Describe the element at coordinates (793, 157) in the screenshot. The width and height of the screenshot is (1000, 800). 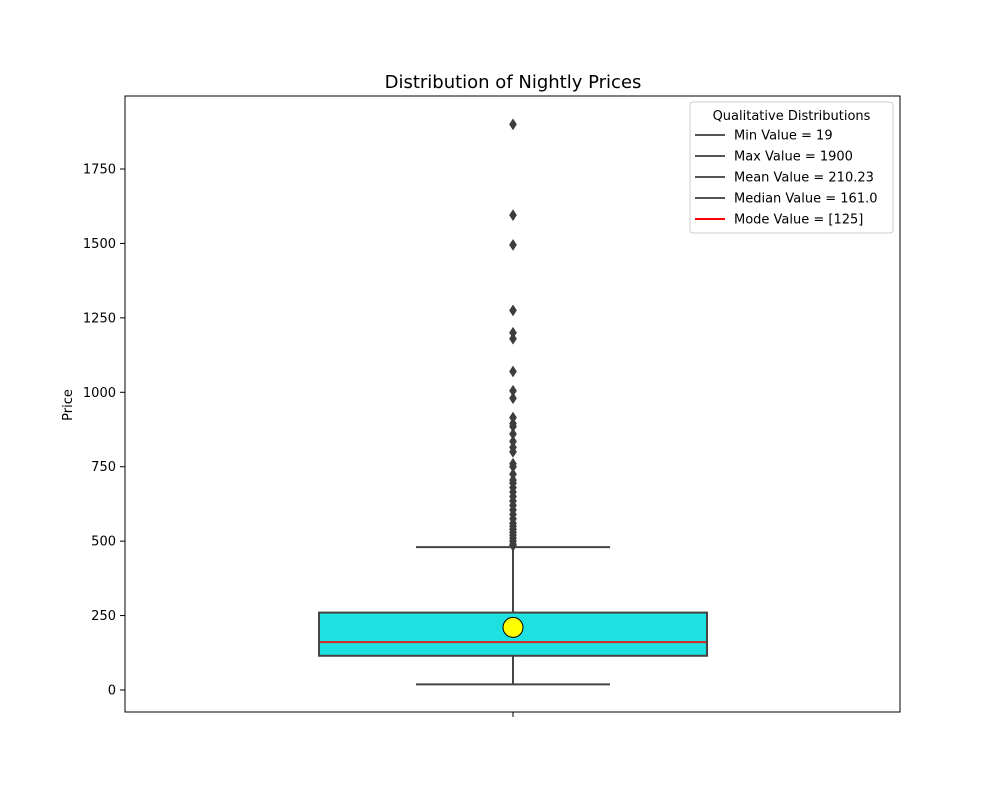
I see `legend-label-1: Max Value = 1900` at that location.